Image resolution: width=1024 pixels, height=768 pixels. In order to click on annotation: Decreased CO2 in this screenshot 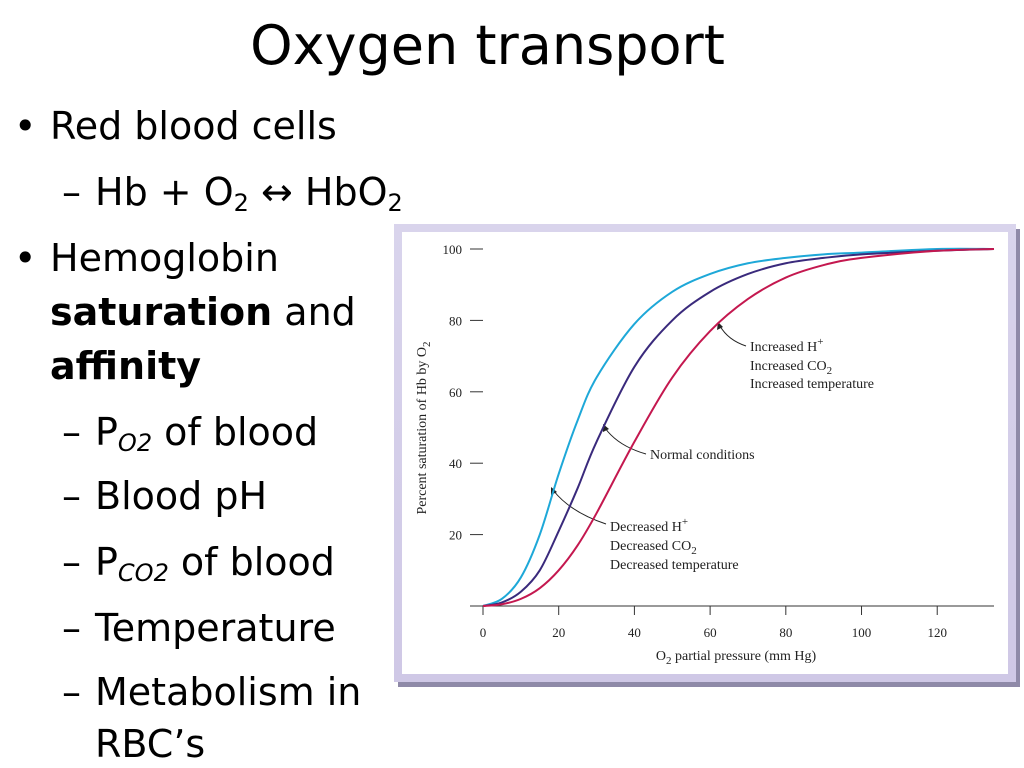, I will do `click(653, 548)`.